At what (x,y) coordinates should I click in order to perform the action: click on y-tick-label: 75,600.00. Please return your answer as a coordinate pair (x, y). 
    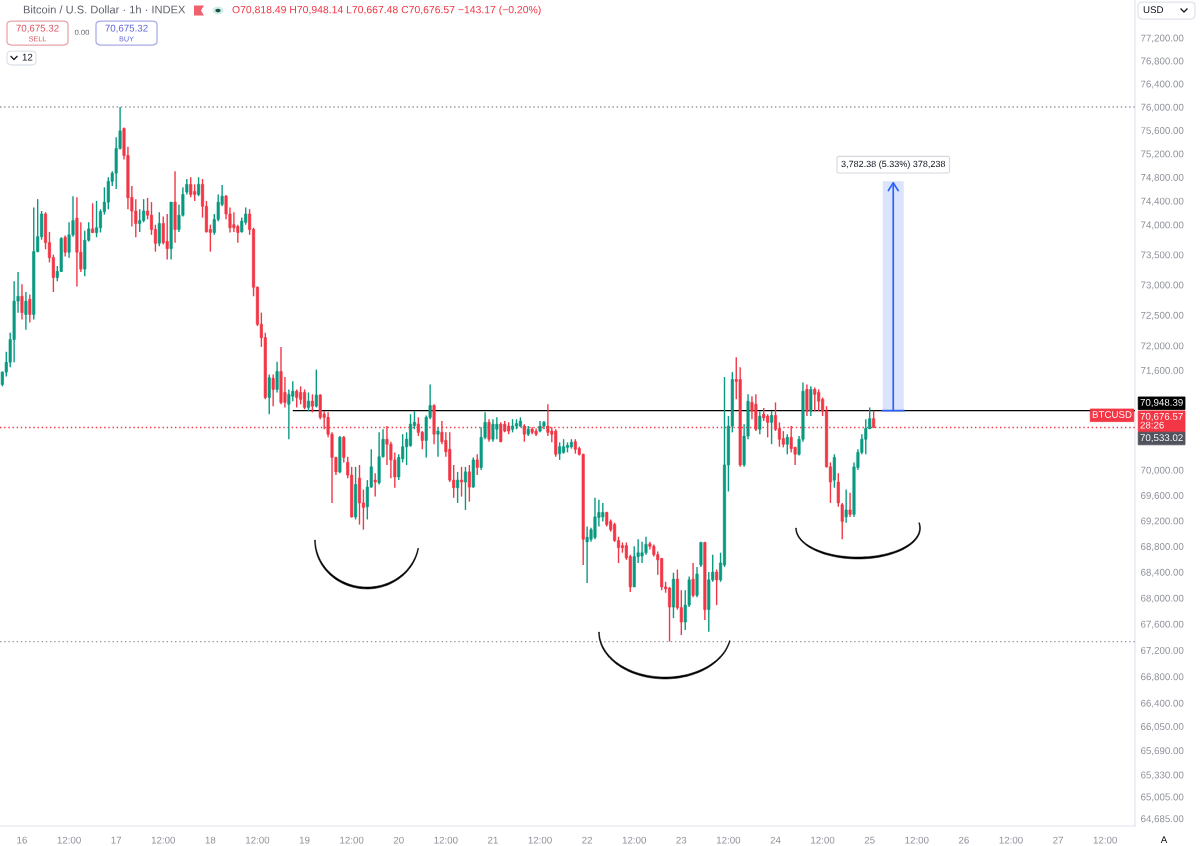
    Looking at the image, I should click on (1162, 131).